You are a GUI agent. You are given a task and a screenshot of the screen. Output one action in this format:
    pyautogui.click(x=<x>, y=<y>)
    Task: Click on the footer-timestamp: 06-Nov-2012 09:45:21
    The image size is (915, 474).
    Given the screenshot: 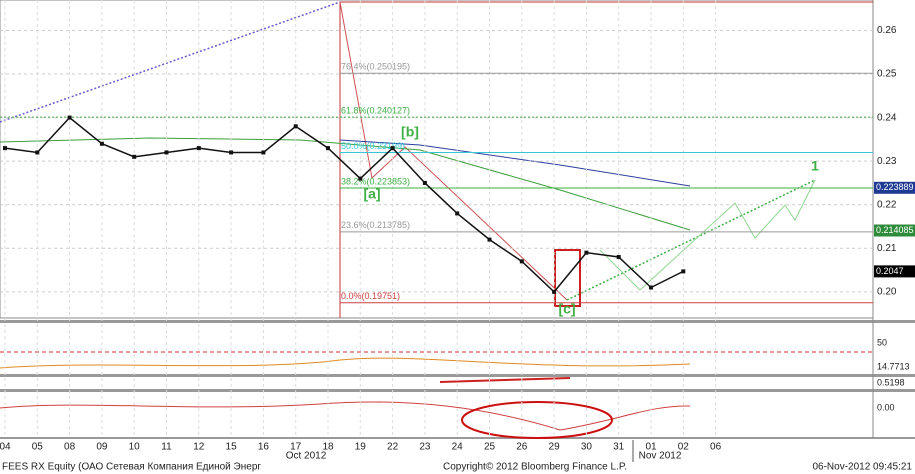 What is the action you would take?
    pyautogui.click(x=862, y=467)
    